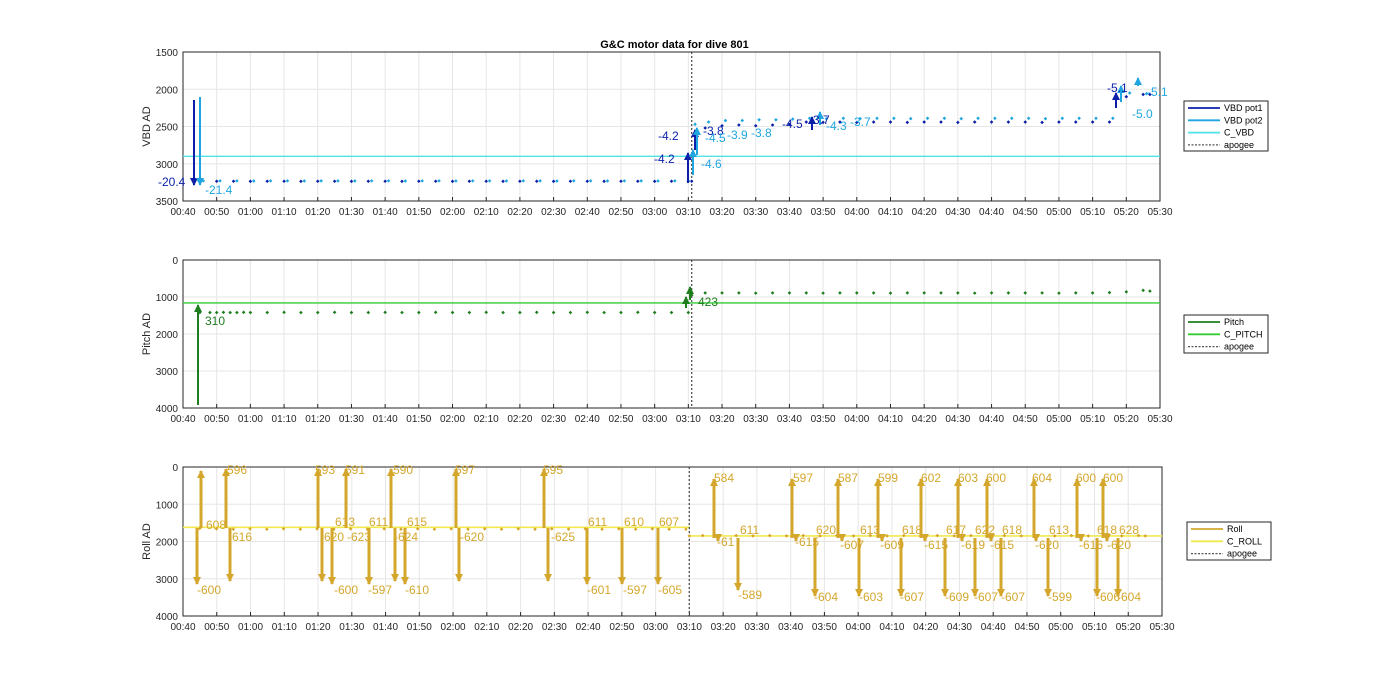  I want to click on x-tick-label: 02:40, so click(587, 419).